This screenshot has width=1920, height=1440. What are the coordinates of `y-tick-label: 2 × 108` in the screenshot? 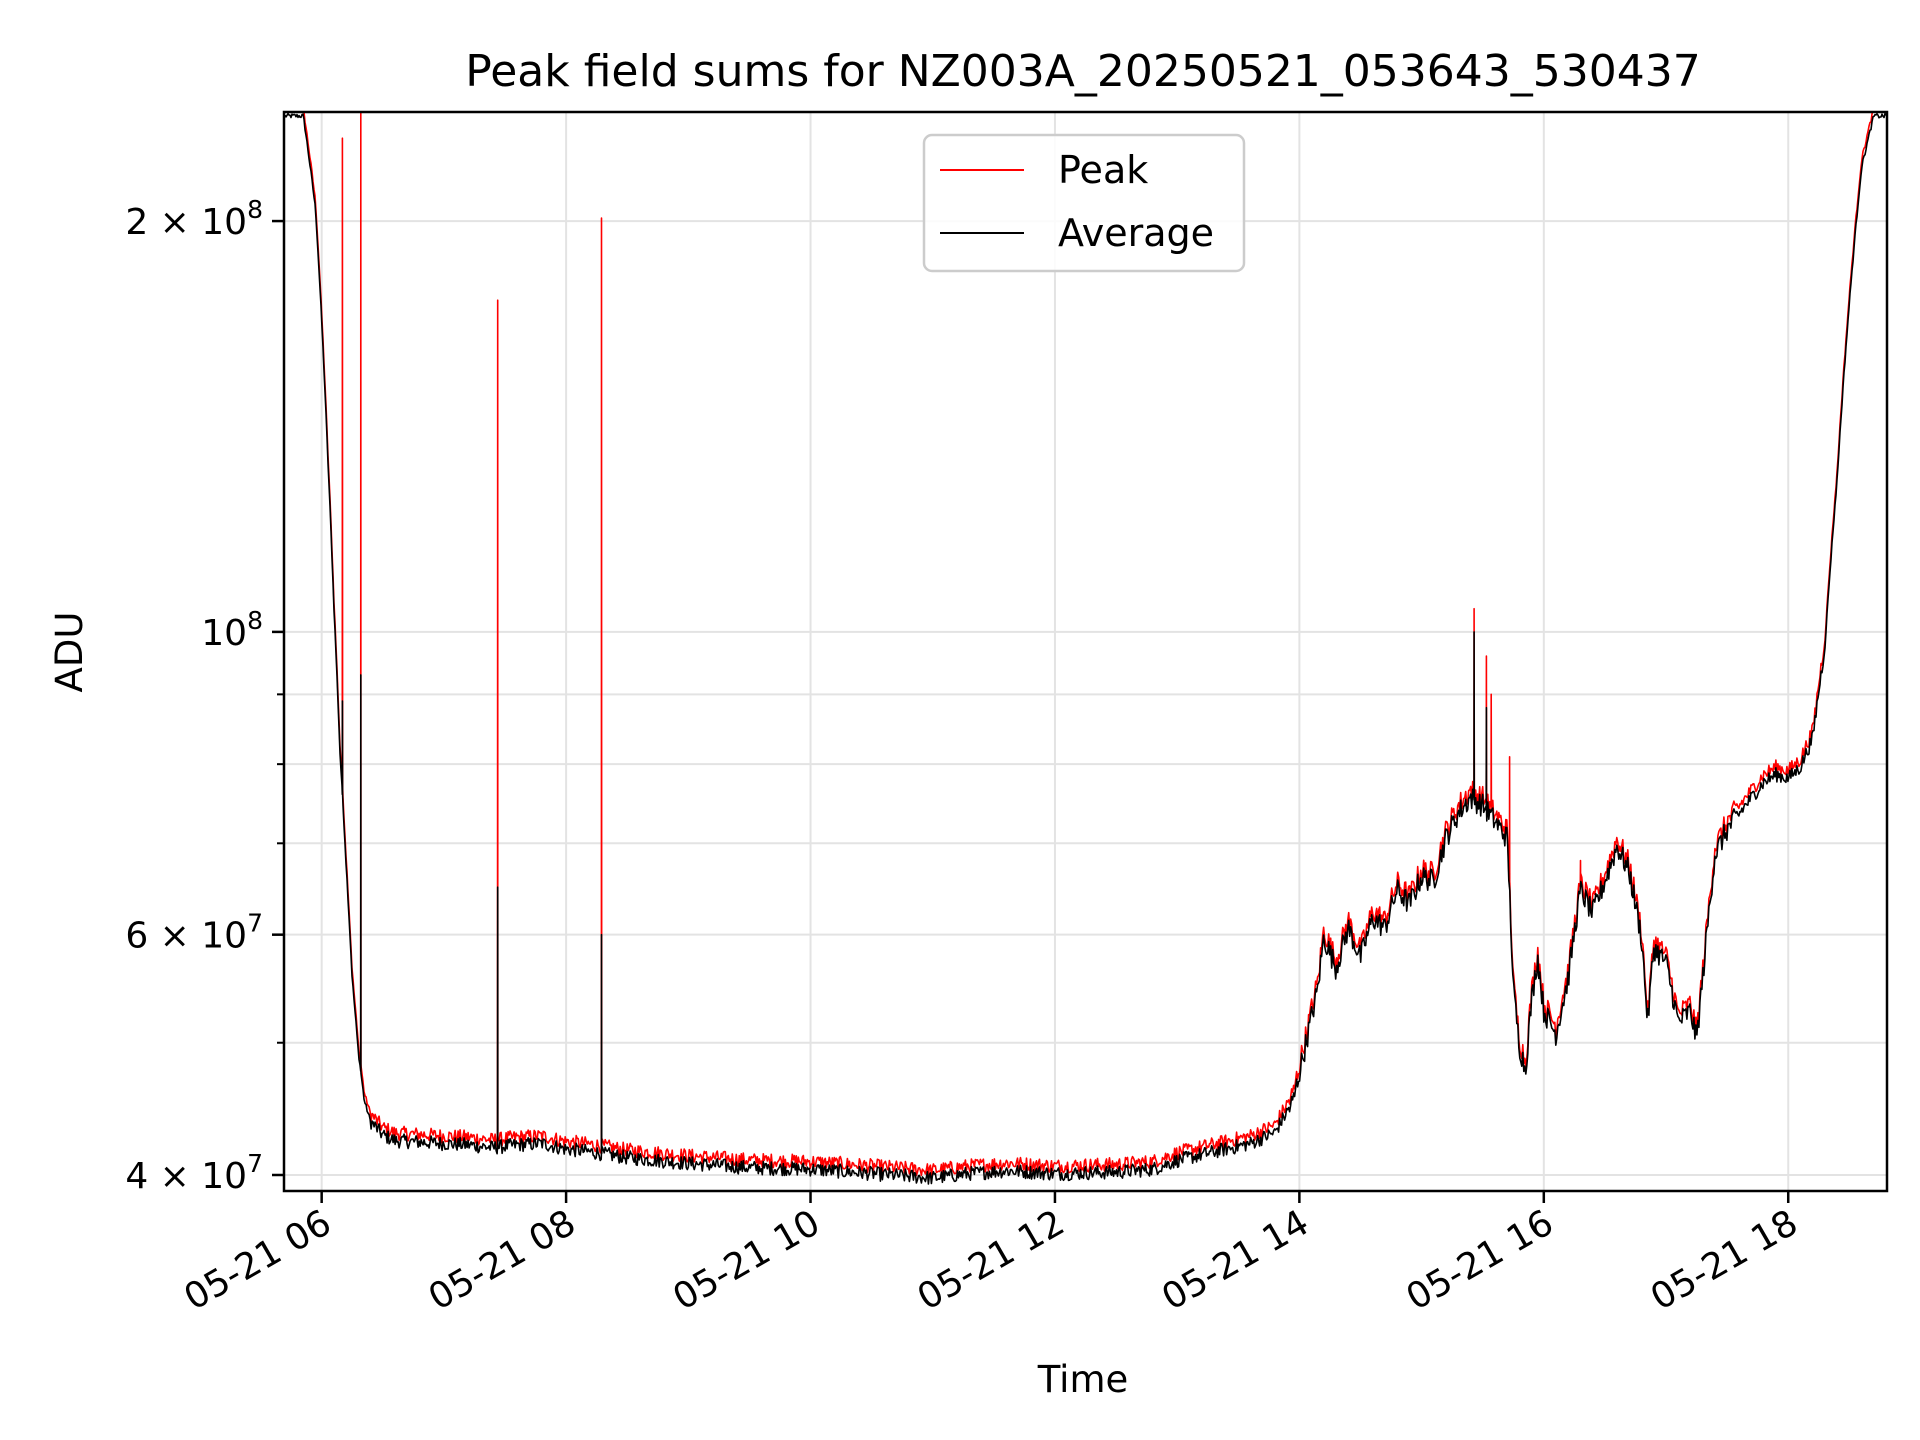 It's located at (194, 219).